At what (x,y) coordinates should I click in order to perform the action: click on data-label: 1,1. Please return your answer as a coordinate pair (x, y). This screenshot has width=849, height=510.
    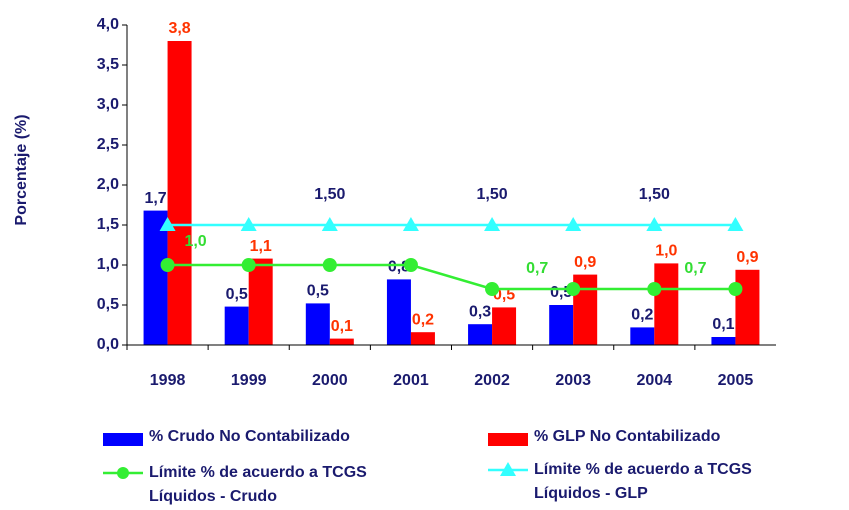
    Looking at the image, I should click on (261, 246).